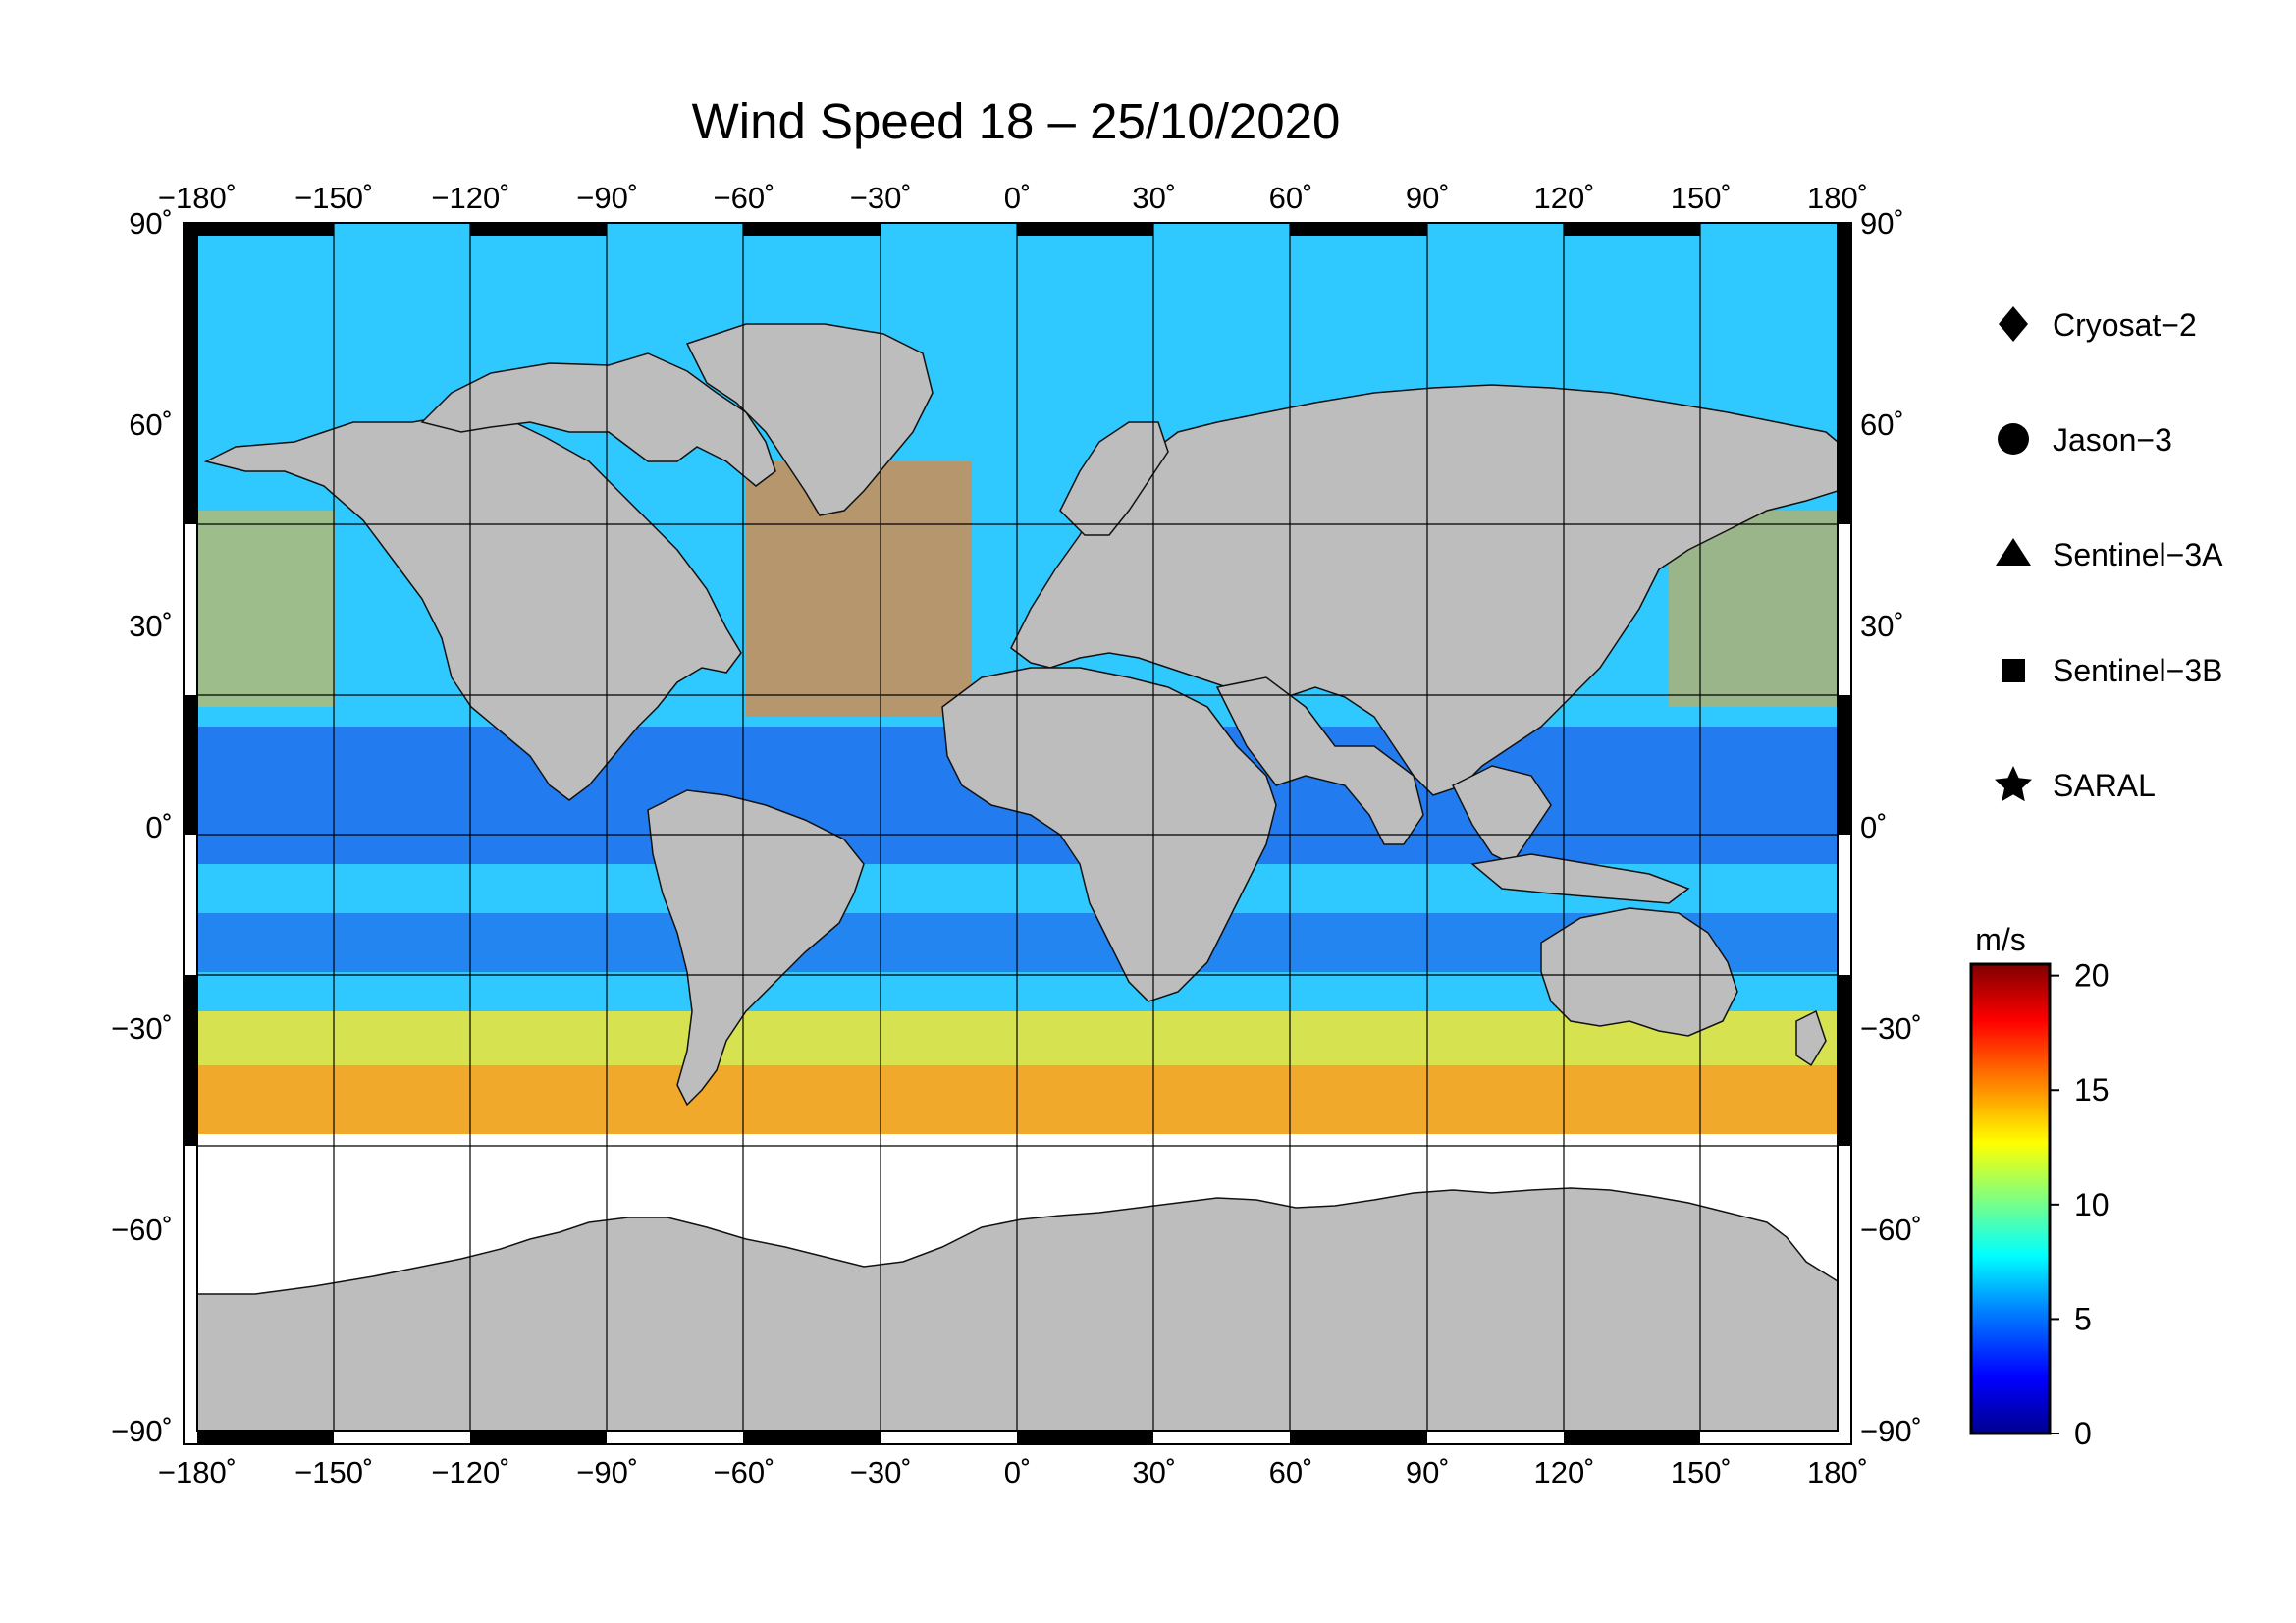 The width and height of the screenshot is (2296, 1623). What do you see at coordinates (2000, 939) in the screenshot?
I see `colorbar-unit-label: m/s` at bounding box center [2000, 939].